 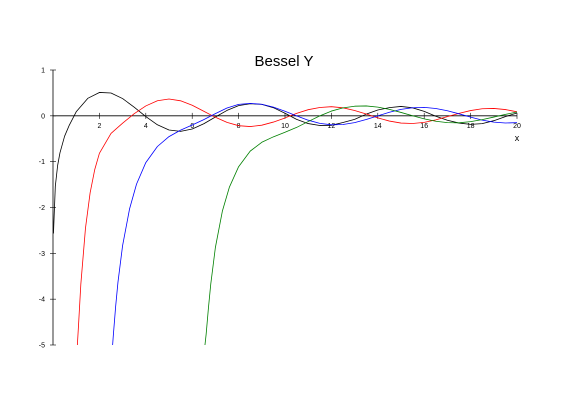 What do you see at coordinates (146, 126) in the screenshot?
I see `x-tick-label: 4` at bounding box center [146, 126].